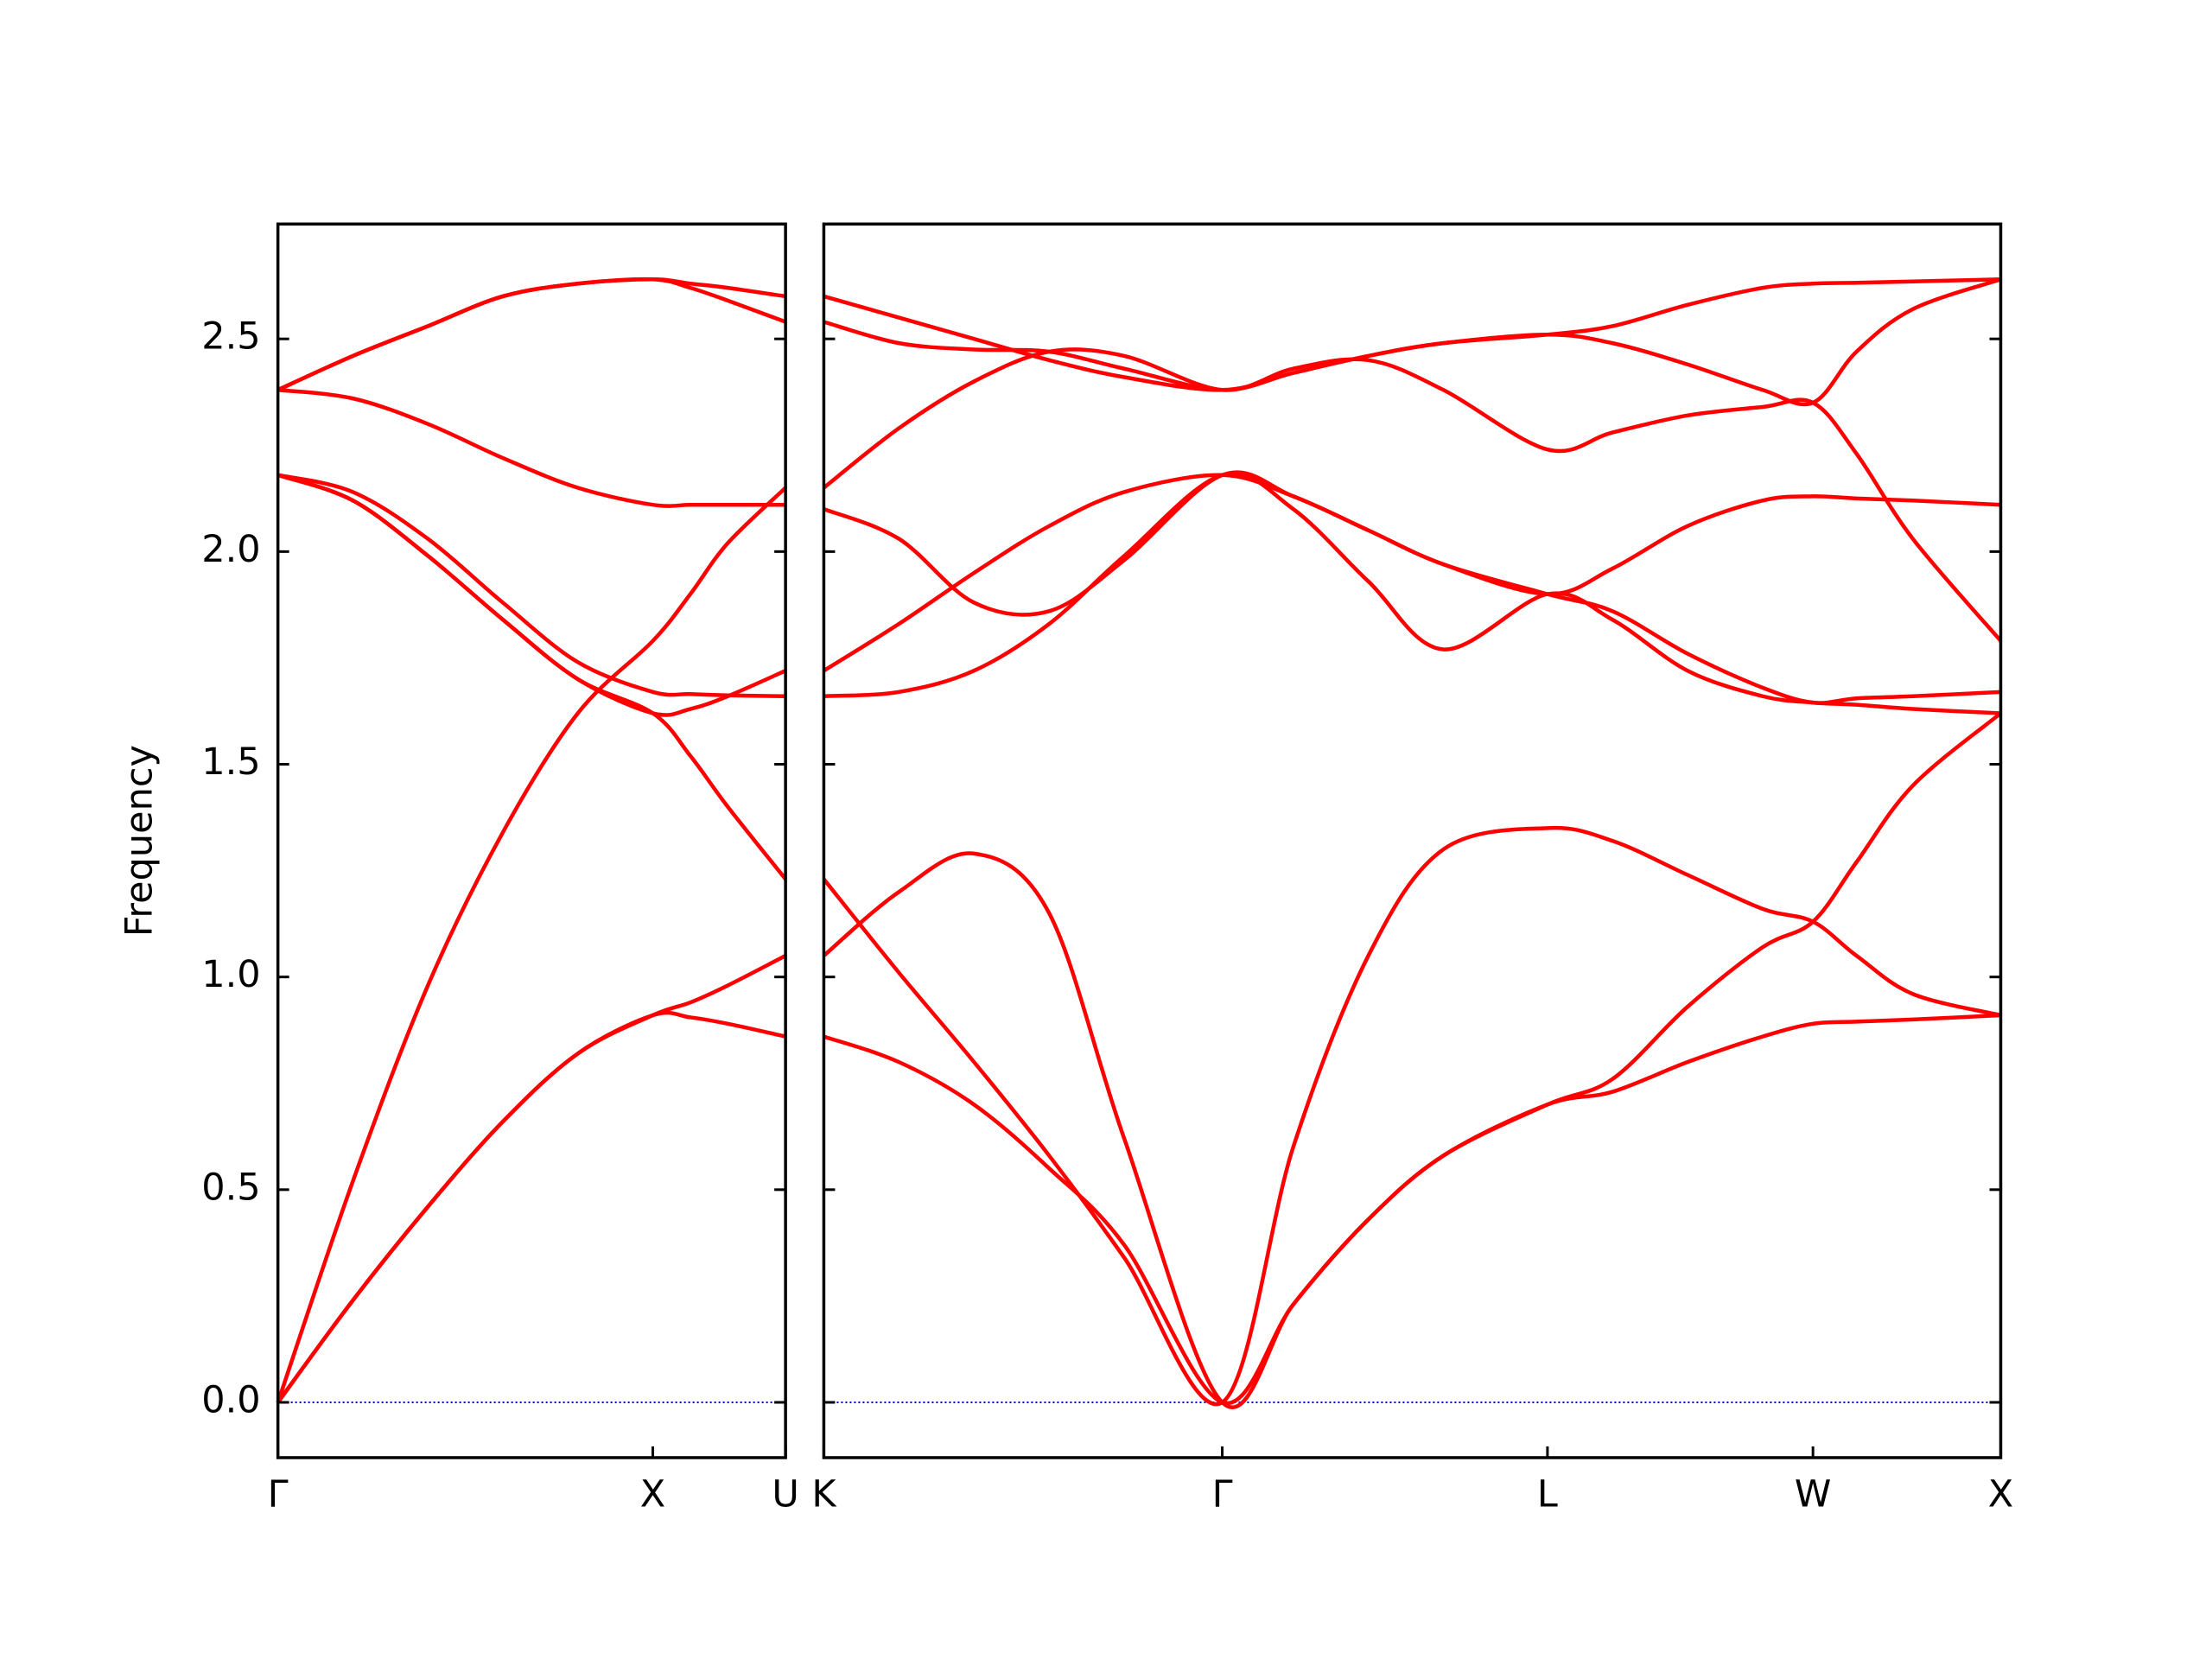 This screenshot has width=2212, height=1659. I want to click on x-tick-label: L, so click(1547, 1494).